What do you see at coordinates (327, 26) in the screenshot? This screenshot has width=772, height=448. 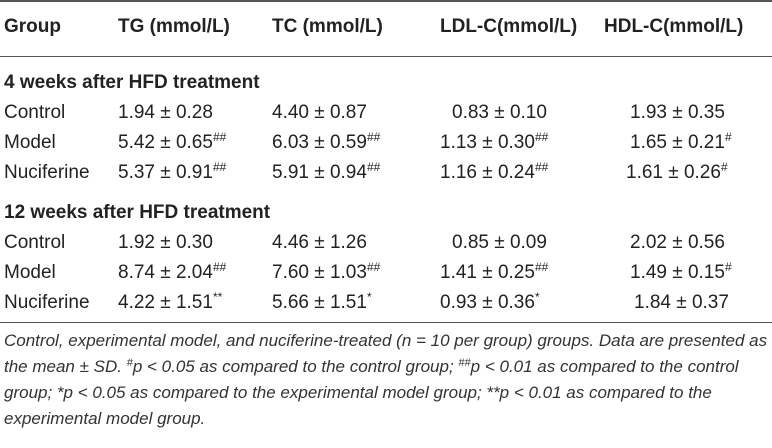 I see `header-tc: TC (mmol/L)` at bounding box center [327, 26].